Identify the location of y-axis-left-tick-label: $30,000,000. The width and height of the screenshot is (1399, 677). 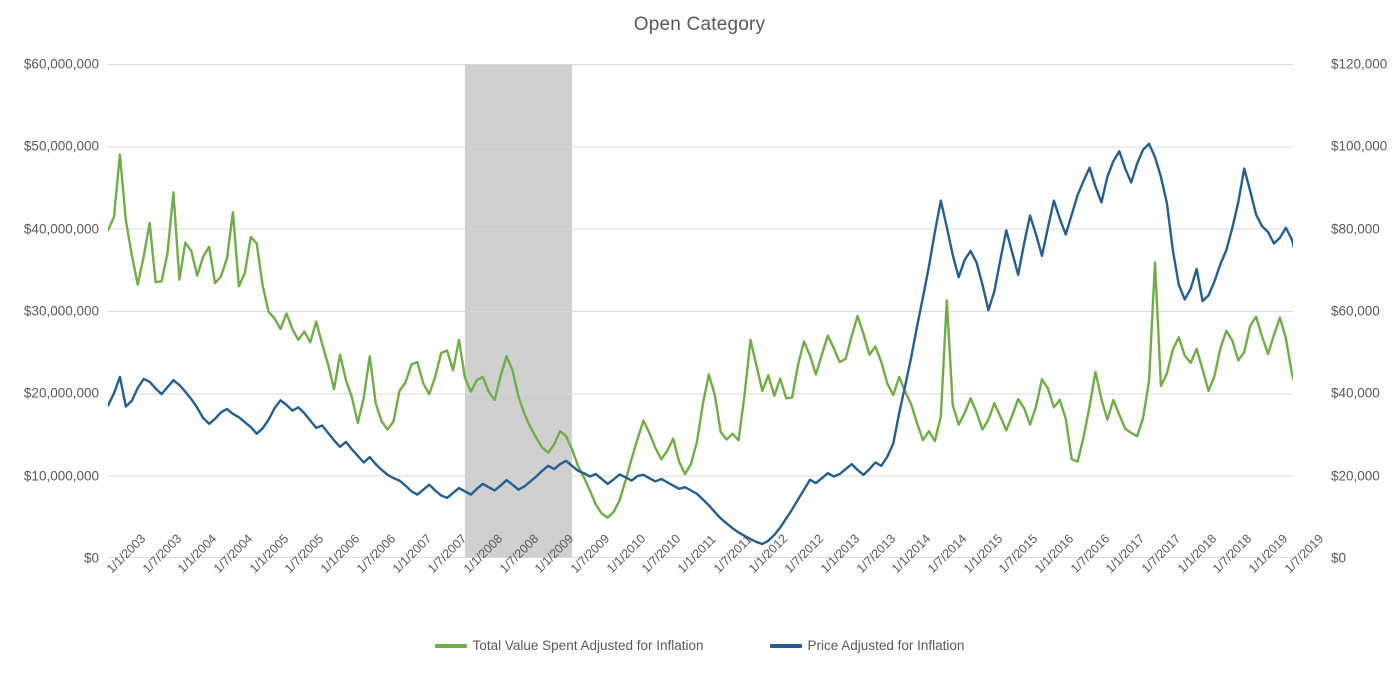
(61, 311).